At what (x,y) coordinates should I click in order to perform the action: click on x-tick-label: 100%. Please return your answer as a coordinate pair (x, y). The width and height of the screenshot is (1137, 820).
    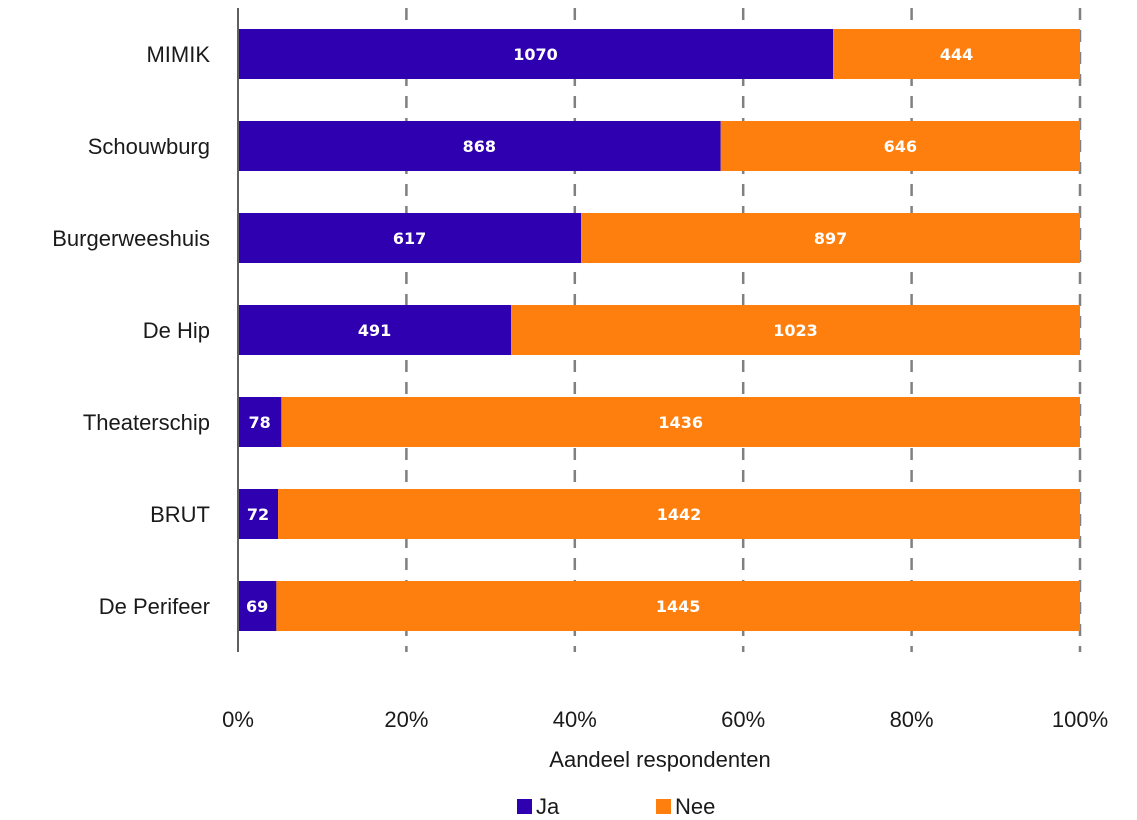
    Looking at the image, I should click on (1080, 719).